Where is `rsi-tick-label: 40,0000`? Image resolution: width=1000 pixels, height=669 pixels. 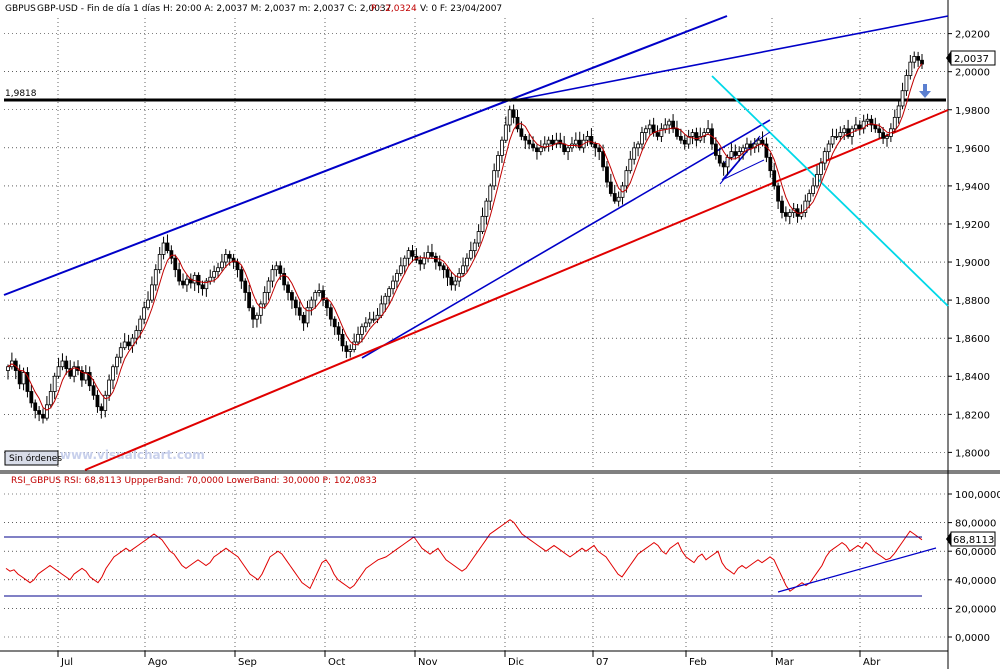
rsi-tick-label: 40,0000 is located at coordinates (975, 581).